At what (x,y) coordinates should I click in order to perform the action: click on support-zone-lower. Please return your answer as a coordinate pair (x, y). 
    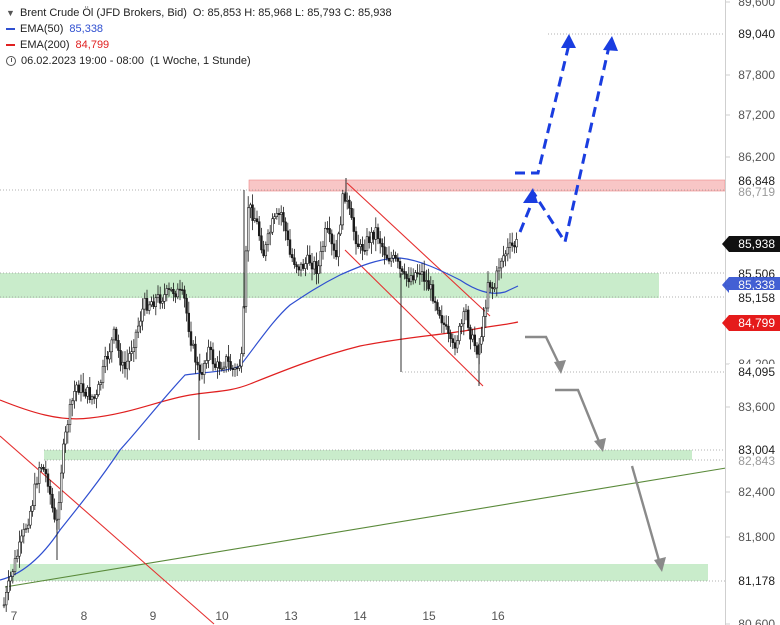
    Looking at the image, I should click on (359, 572).